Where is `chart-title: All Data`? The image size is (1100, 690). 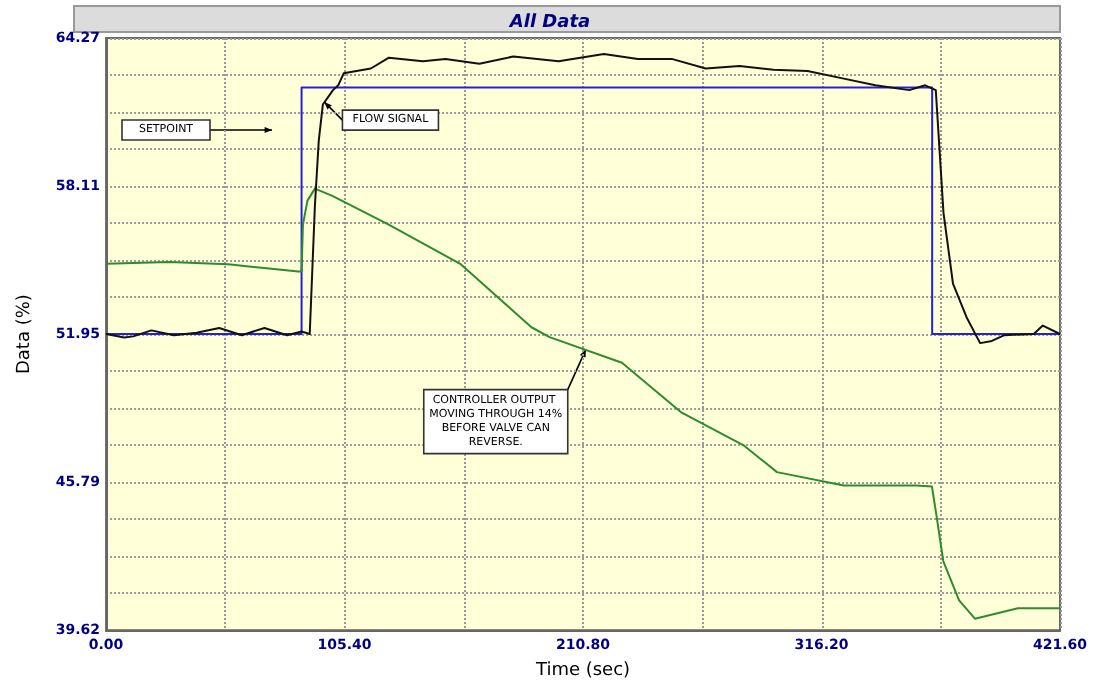 chart-title: All Data is located at coordinates (549, 23).